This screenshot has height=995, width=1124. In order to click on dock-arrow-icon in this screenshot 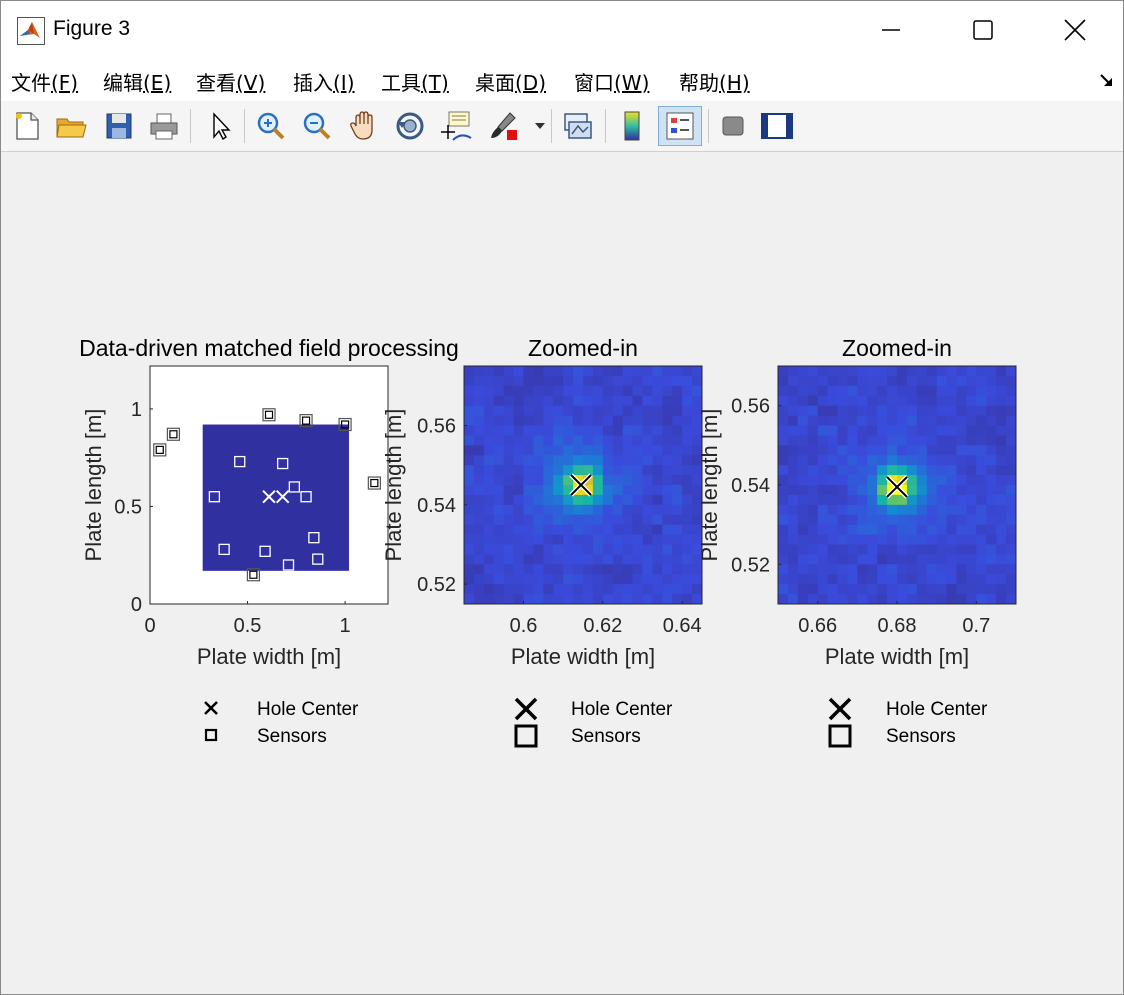, I will do `click(1107, 81)`.